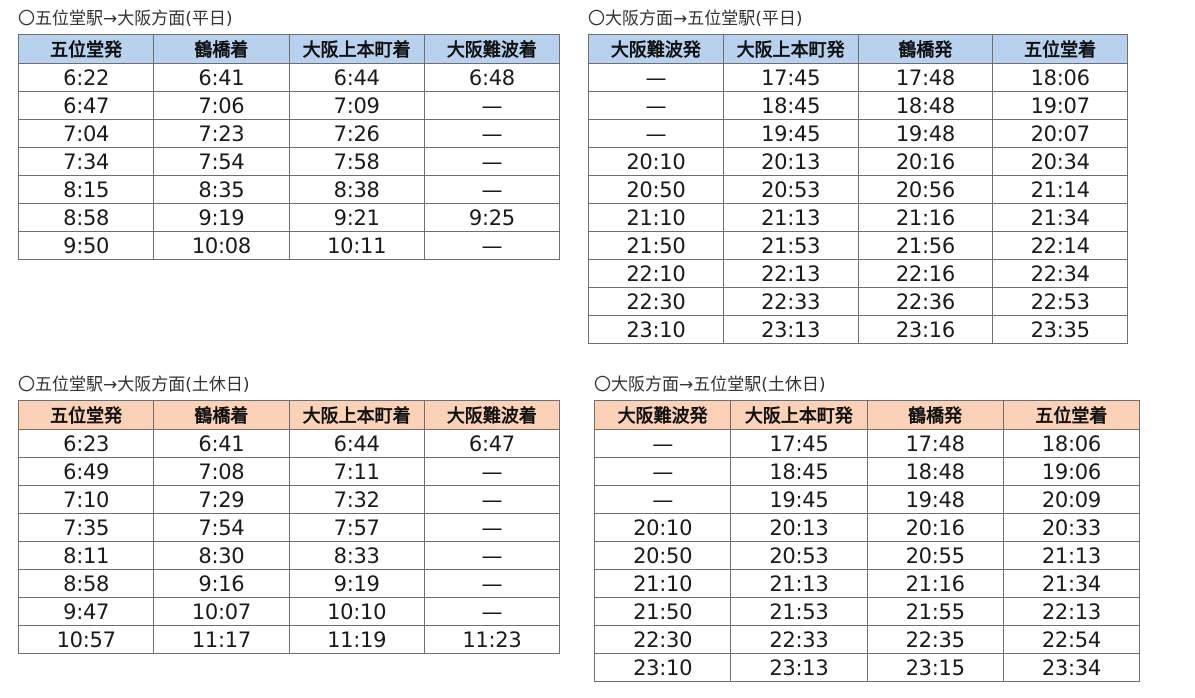  I want to click on table-row: 22:30 22:33 22:36 22:53, so click(858, 301).